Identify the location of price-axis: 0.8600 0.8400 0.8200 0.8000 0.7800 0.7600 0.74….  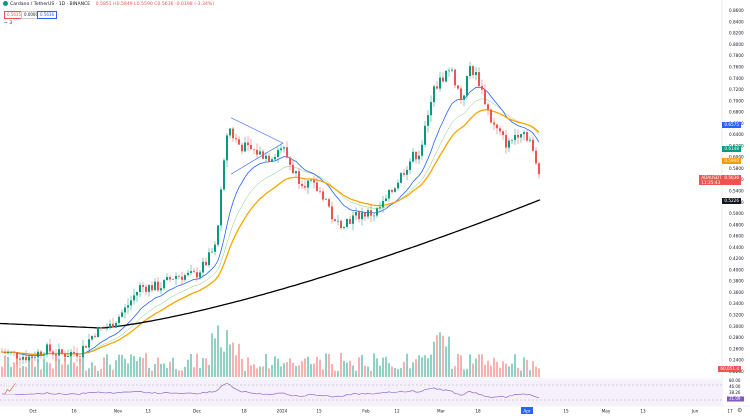
(736, 191).